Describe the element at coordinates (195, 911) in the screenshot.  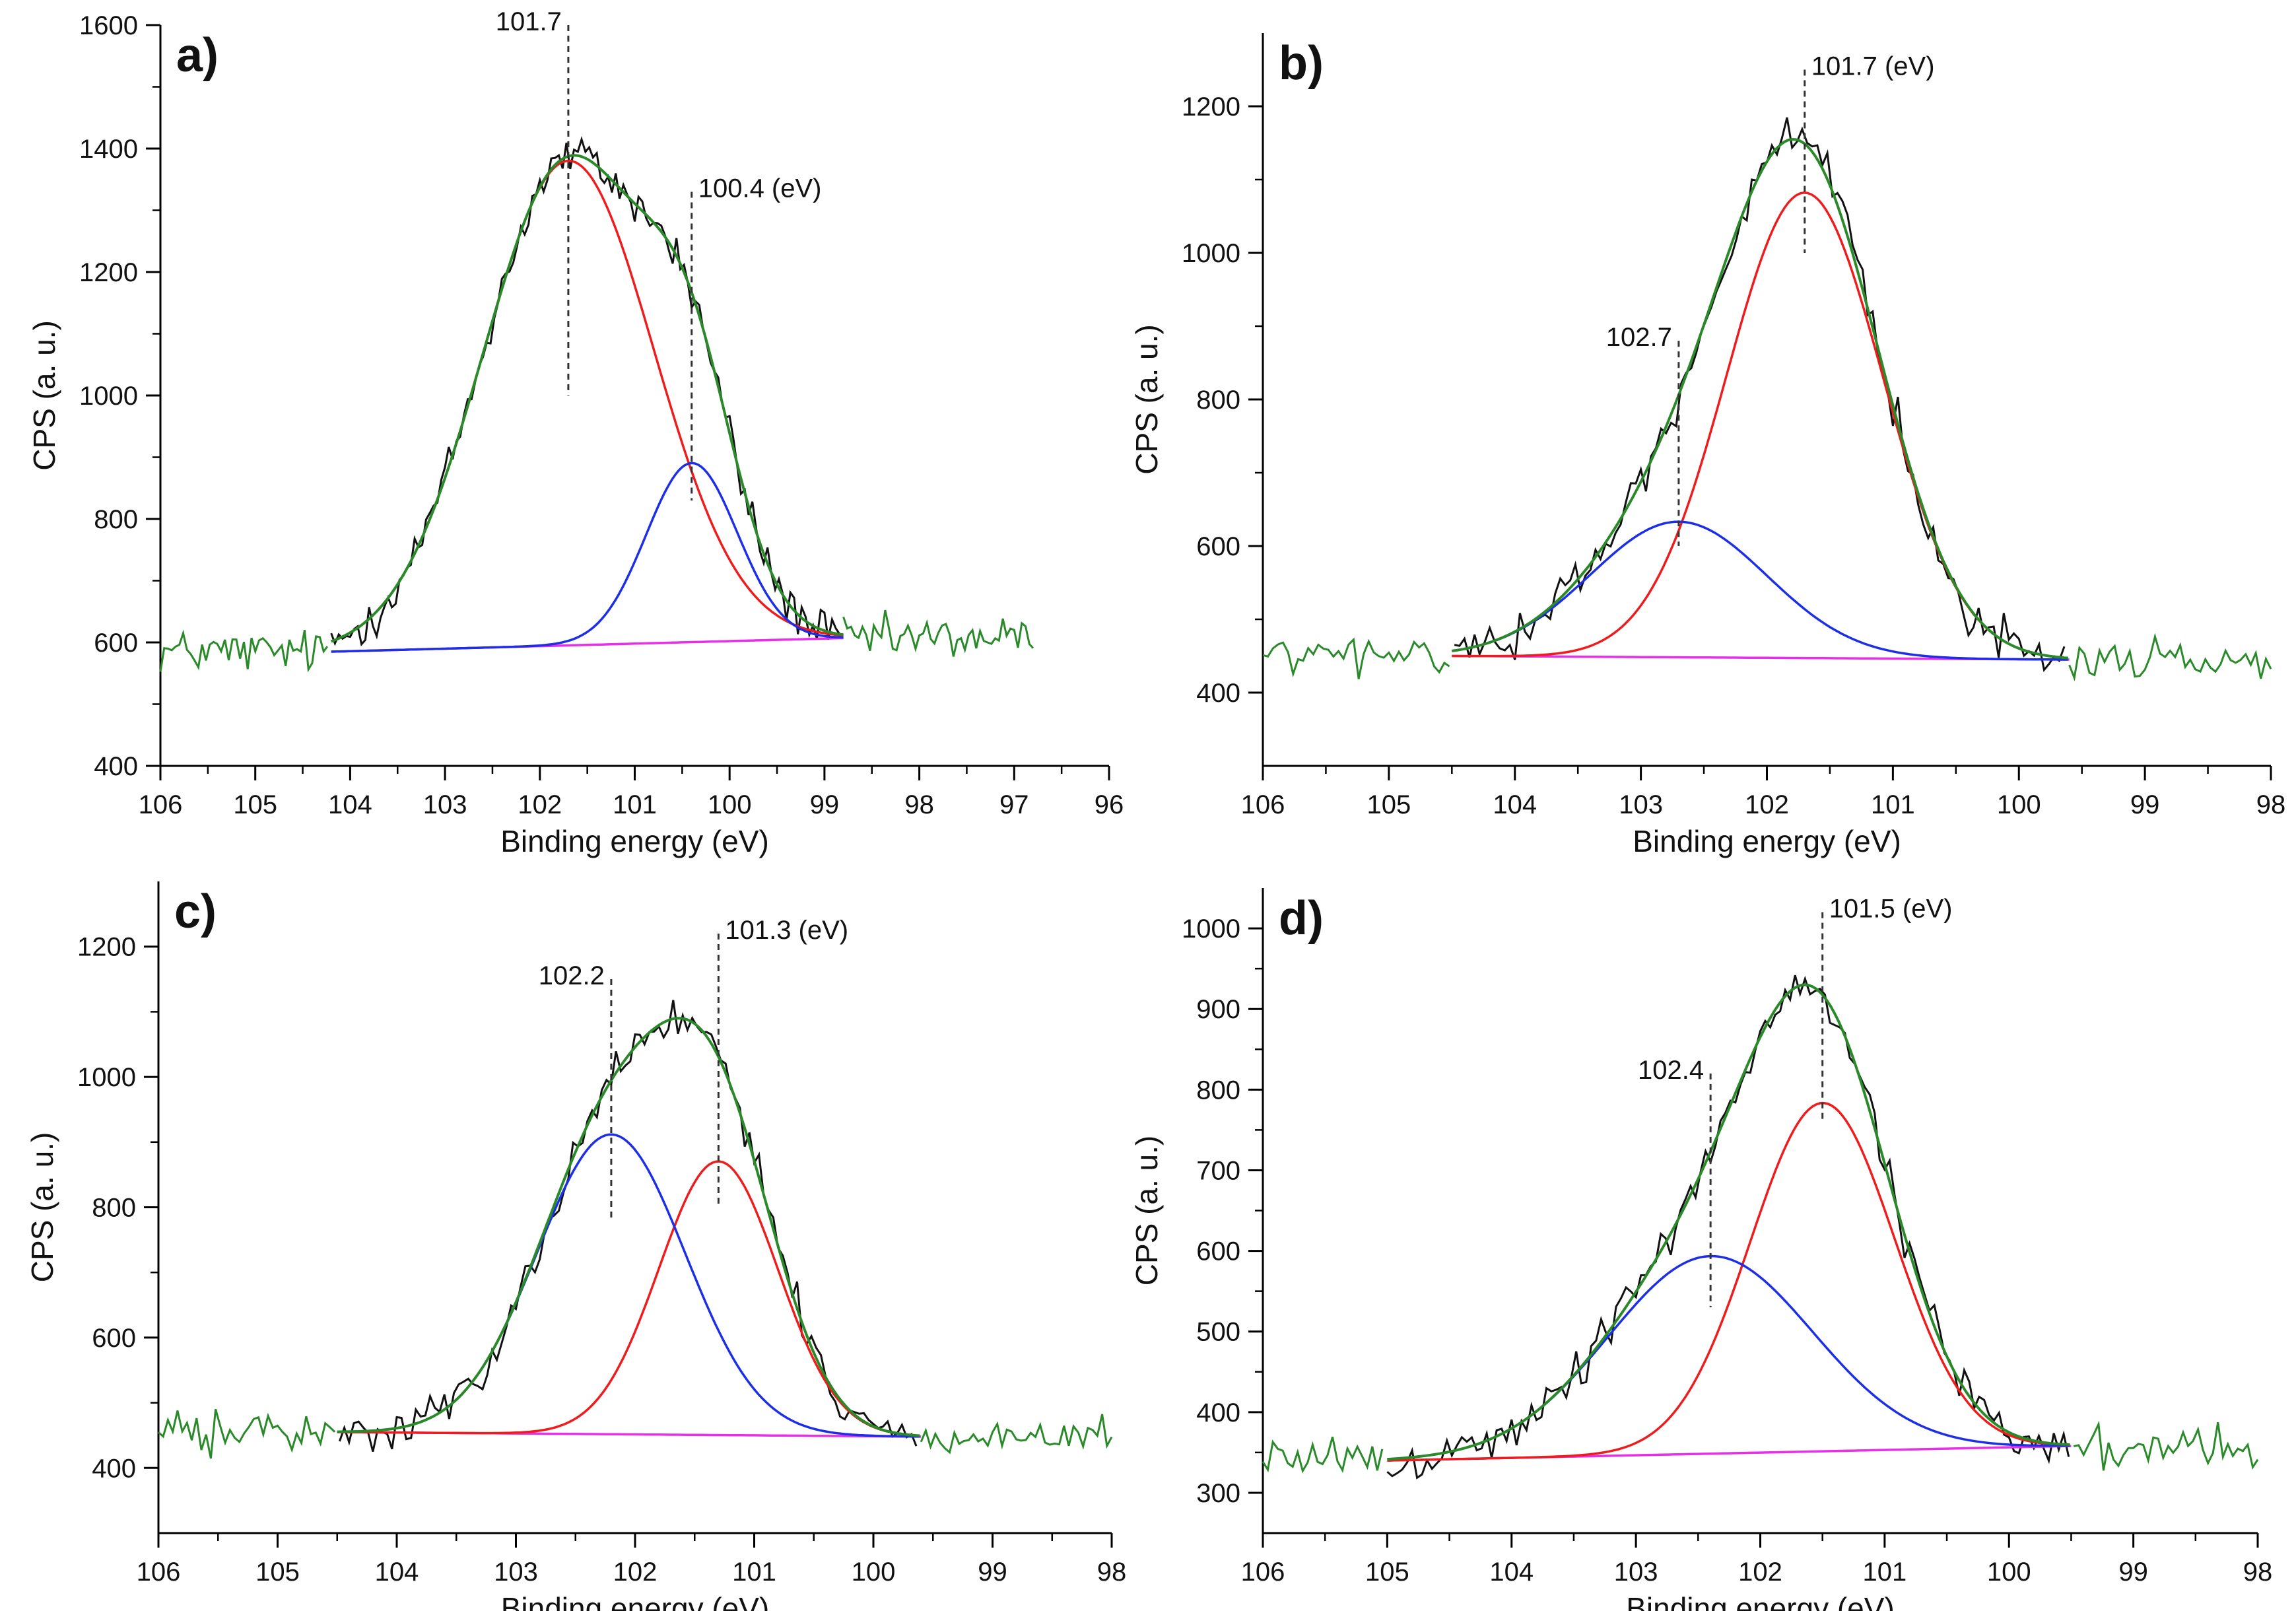
I see `panel-label: c)` at that location.